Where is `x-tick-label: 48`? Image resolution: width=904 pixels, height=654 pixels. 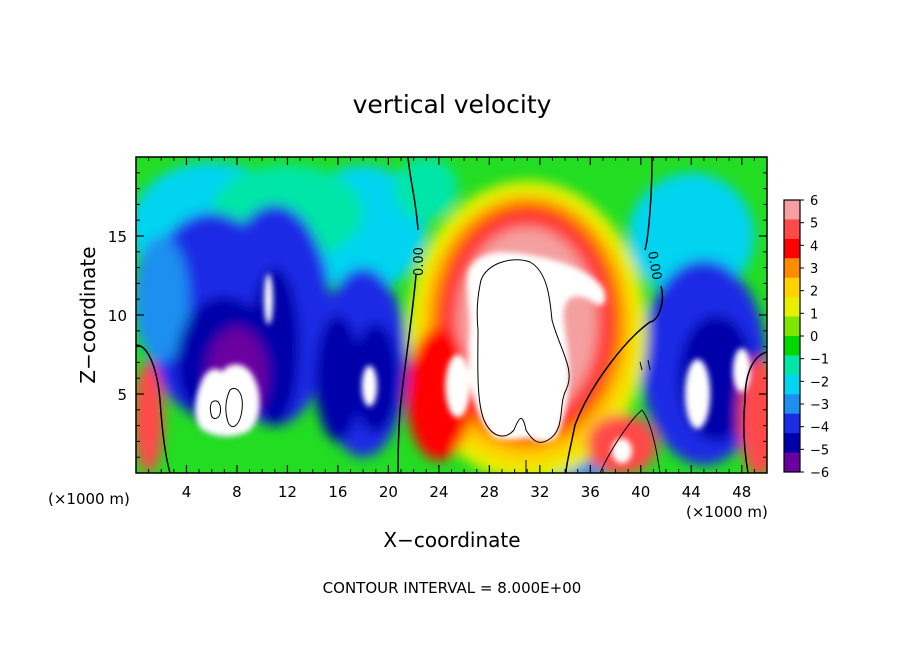
x-tick-label: 48 is located at coordinates (741, 492).